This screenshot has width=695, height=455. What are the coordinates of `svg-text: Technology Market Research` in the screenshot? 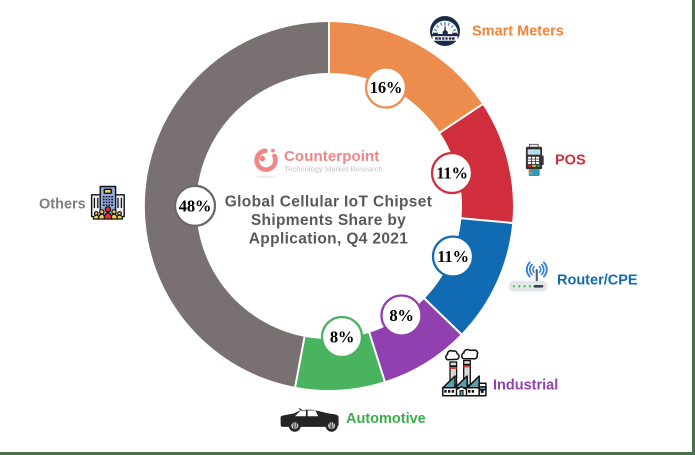 It's located at (334, 169).